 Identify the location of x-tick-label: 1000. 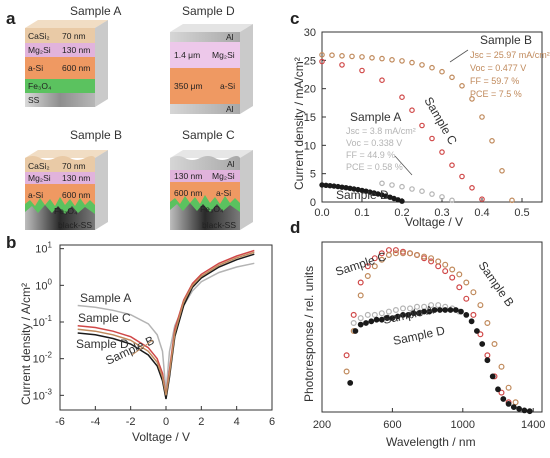
(463, 425).